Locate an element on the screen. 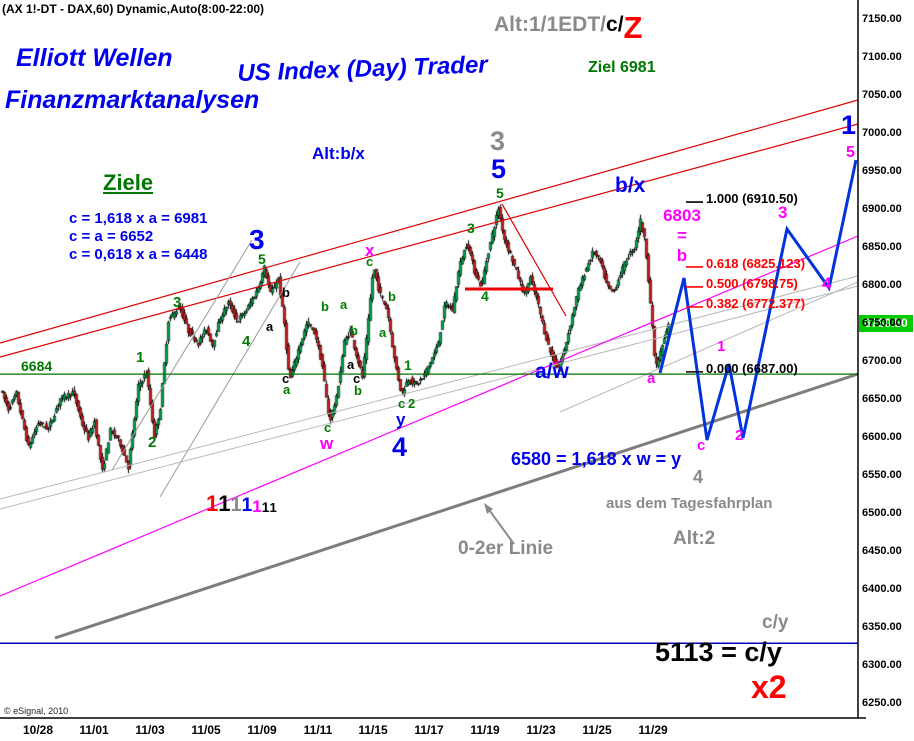  aw-label: a/w is located at coordinates (552, 371).